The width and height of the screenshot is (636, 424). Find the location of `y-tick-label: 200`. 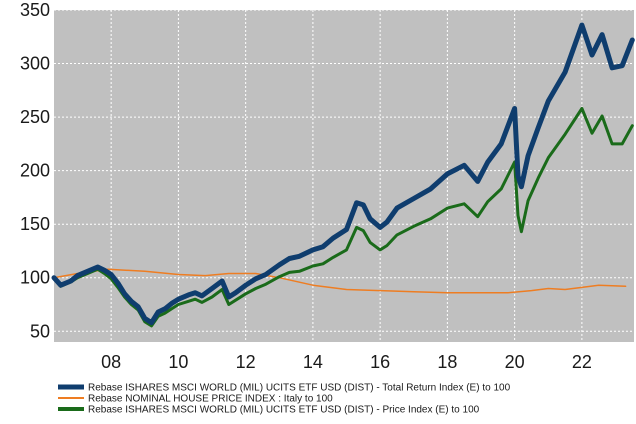

y-tick-label: 200 is located at coordinates (35, 171).